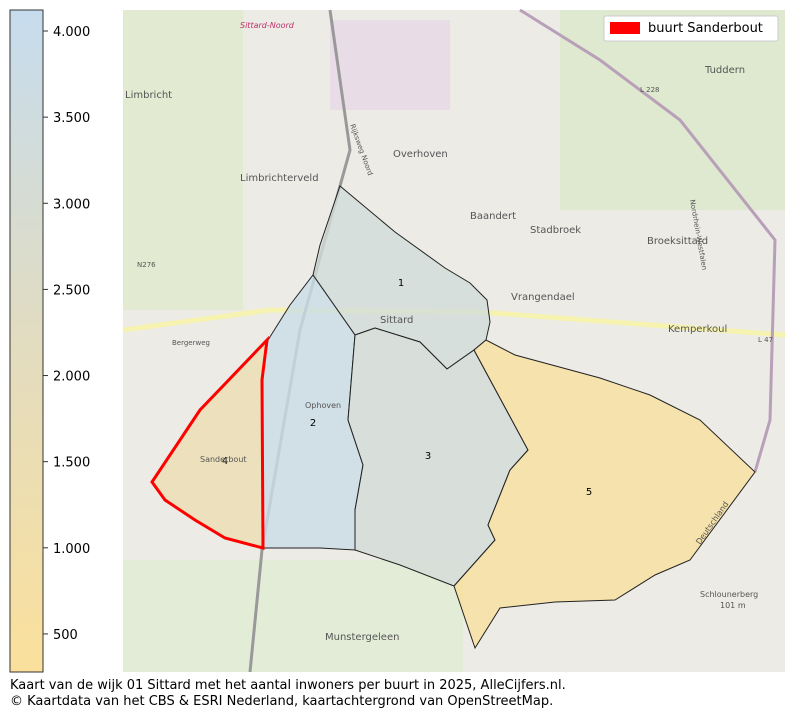  What do you see at coordinates (313, 423) in the screenshot?
I see `region-label: 2` at bounding box center [313, 423].